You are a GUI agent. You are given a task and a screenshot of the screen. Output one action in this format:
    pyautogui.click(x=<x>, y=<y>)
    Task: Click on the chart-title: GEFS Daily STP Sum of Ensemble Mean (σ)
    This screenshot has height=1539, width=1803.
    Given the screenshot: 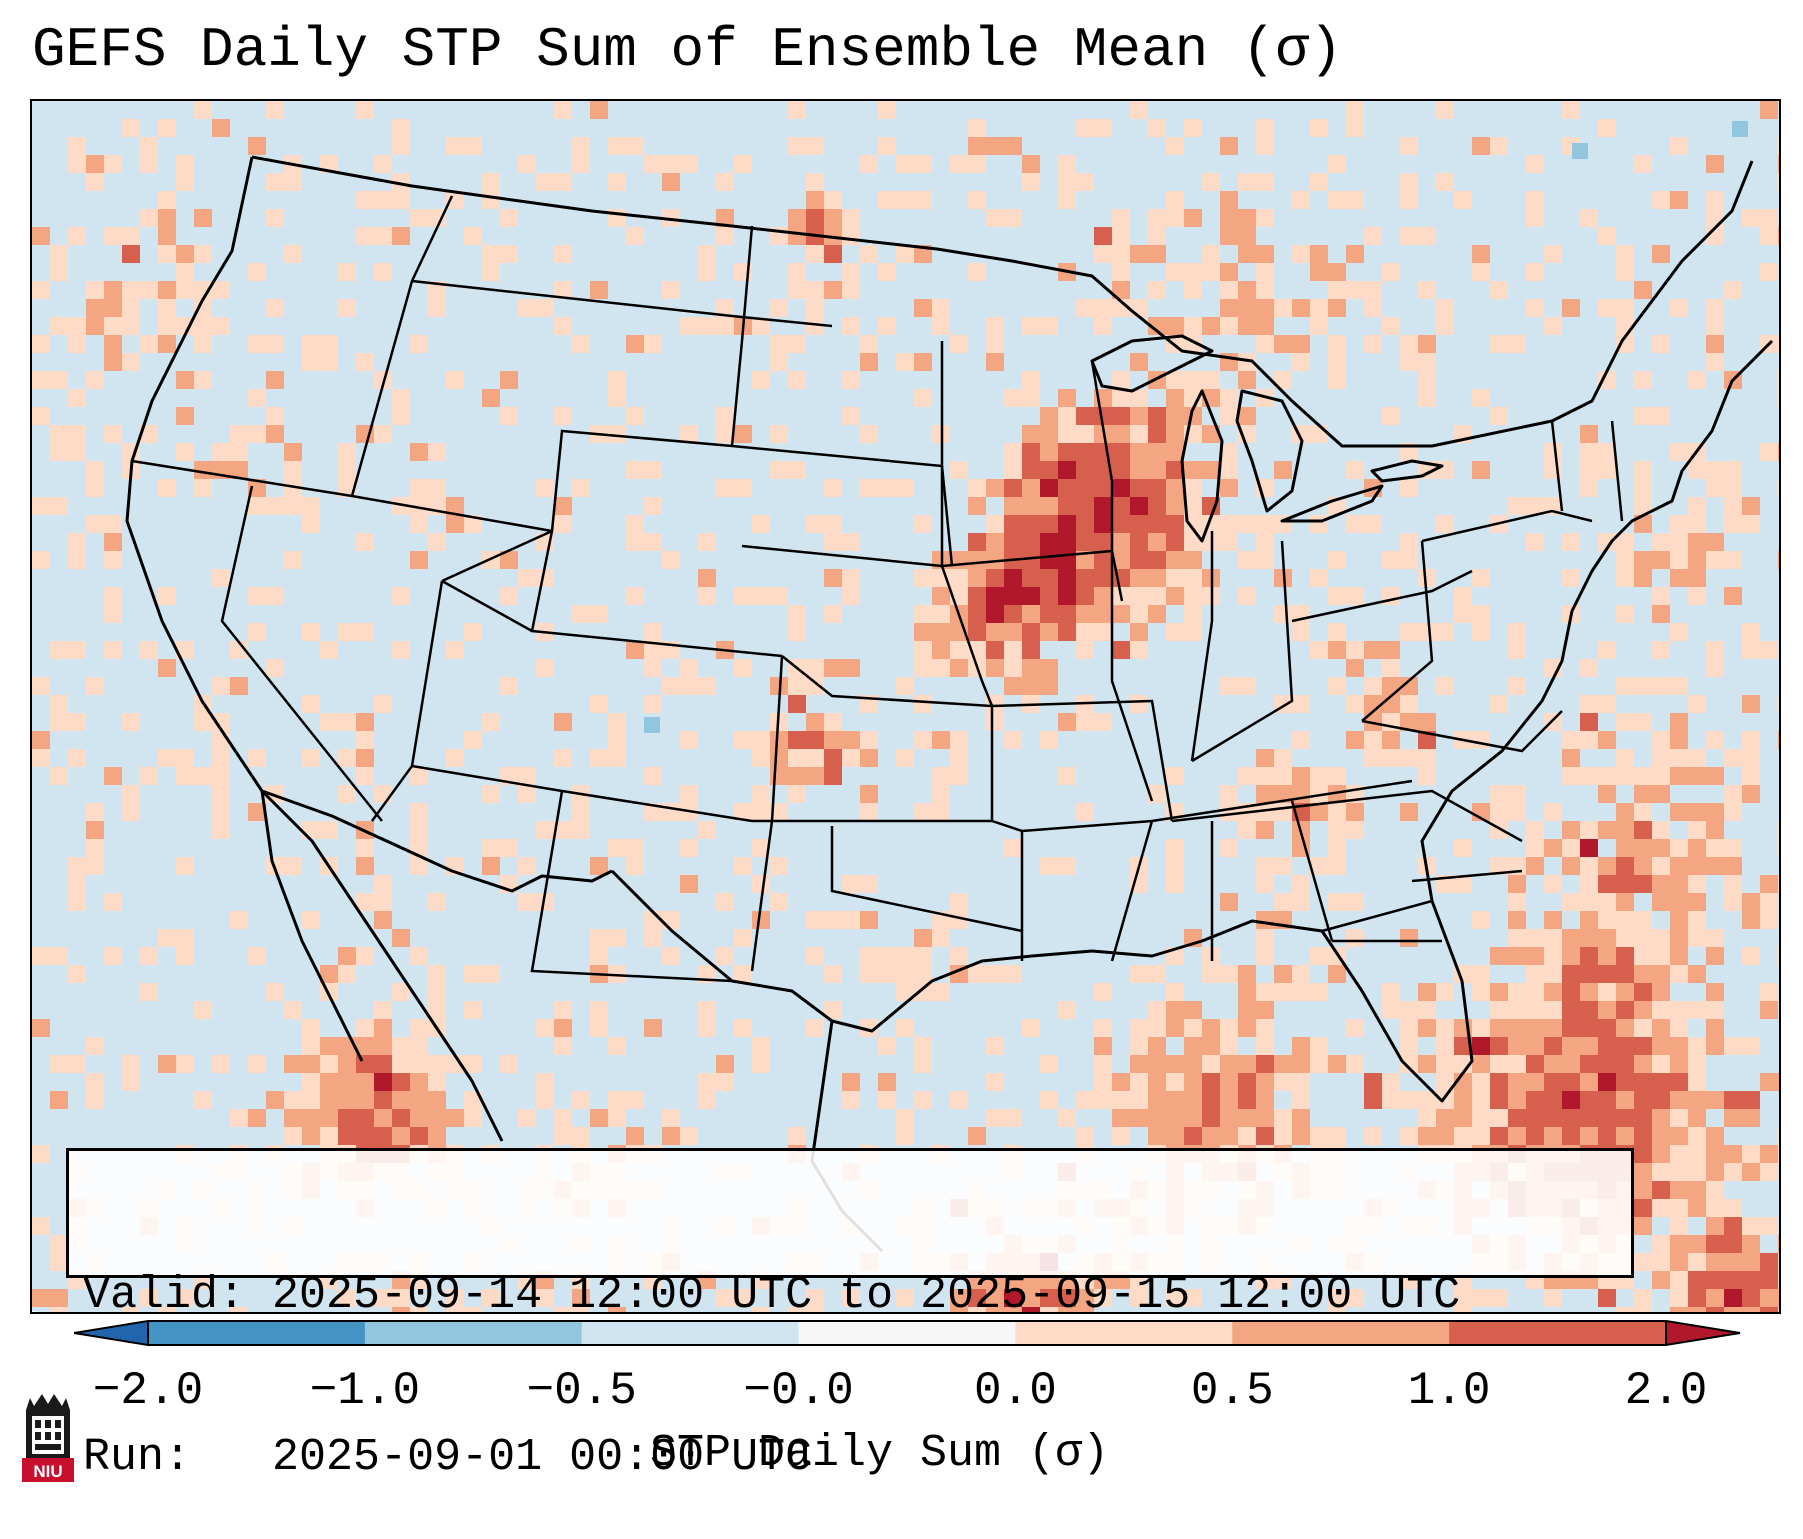 What is the action you would take?
    pyautogui.click(x=687, y=50)
    